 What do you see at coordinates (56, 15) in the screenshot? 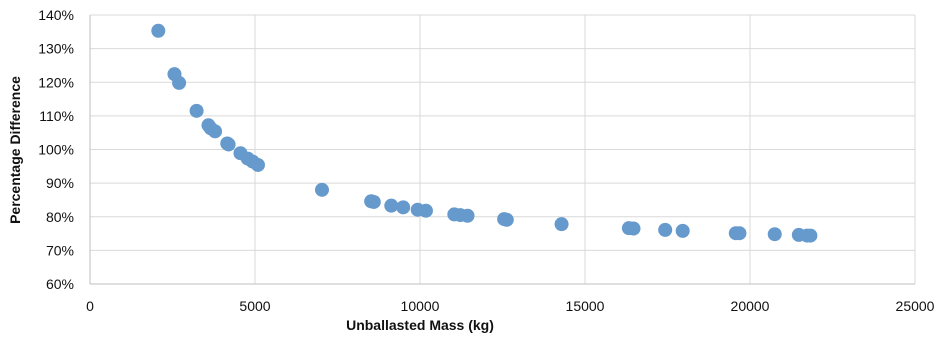
I see `y-tick-label: 140%` at bounding box center [56, 15].